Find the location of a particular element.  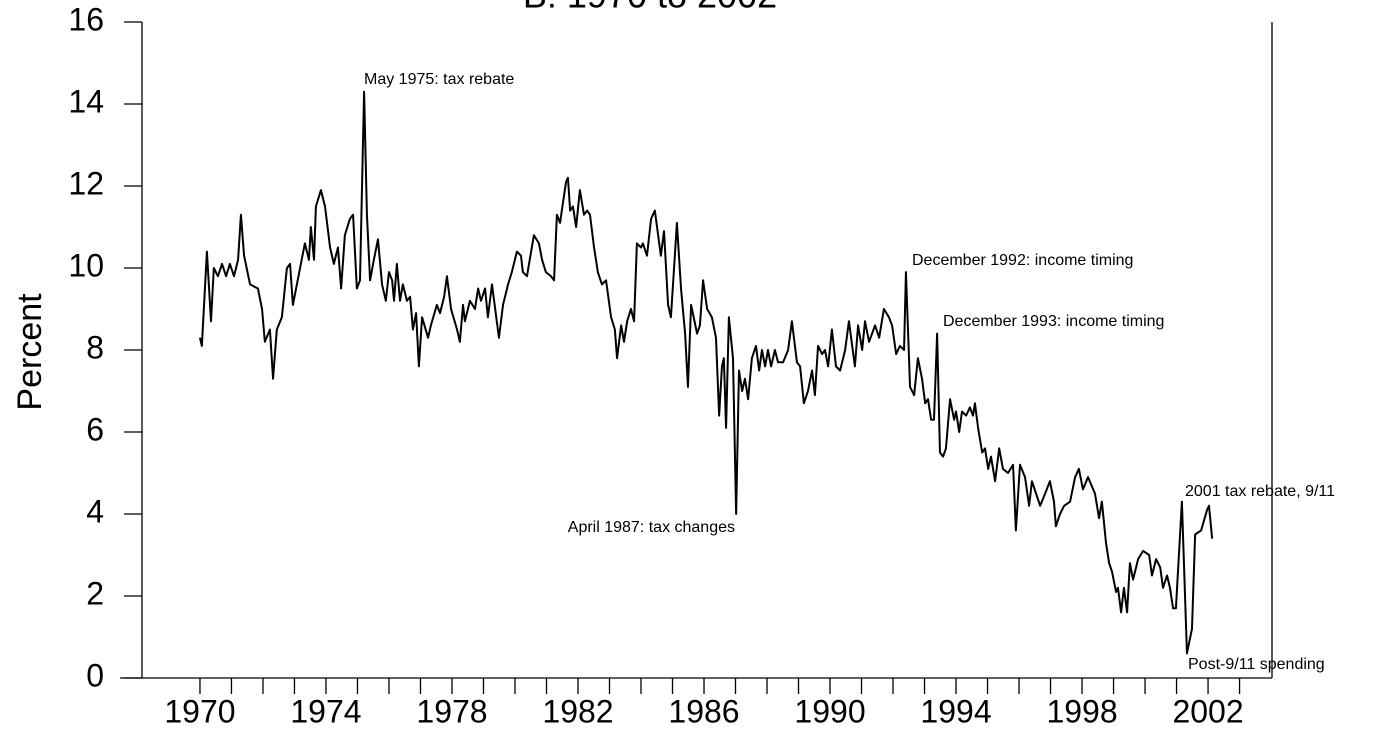

y-tick-label: 12 is located at coordinates (86, 183).